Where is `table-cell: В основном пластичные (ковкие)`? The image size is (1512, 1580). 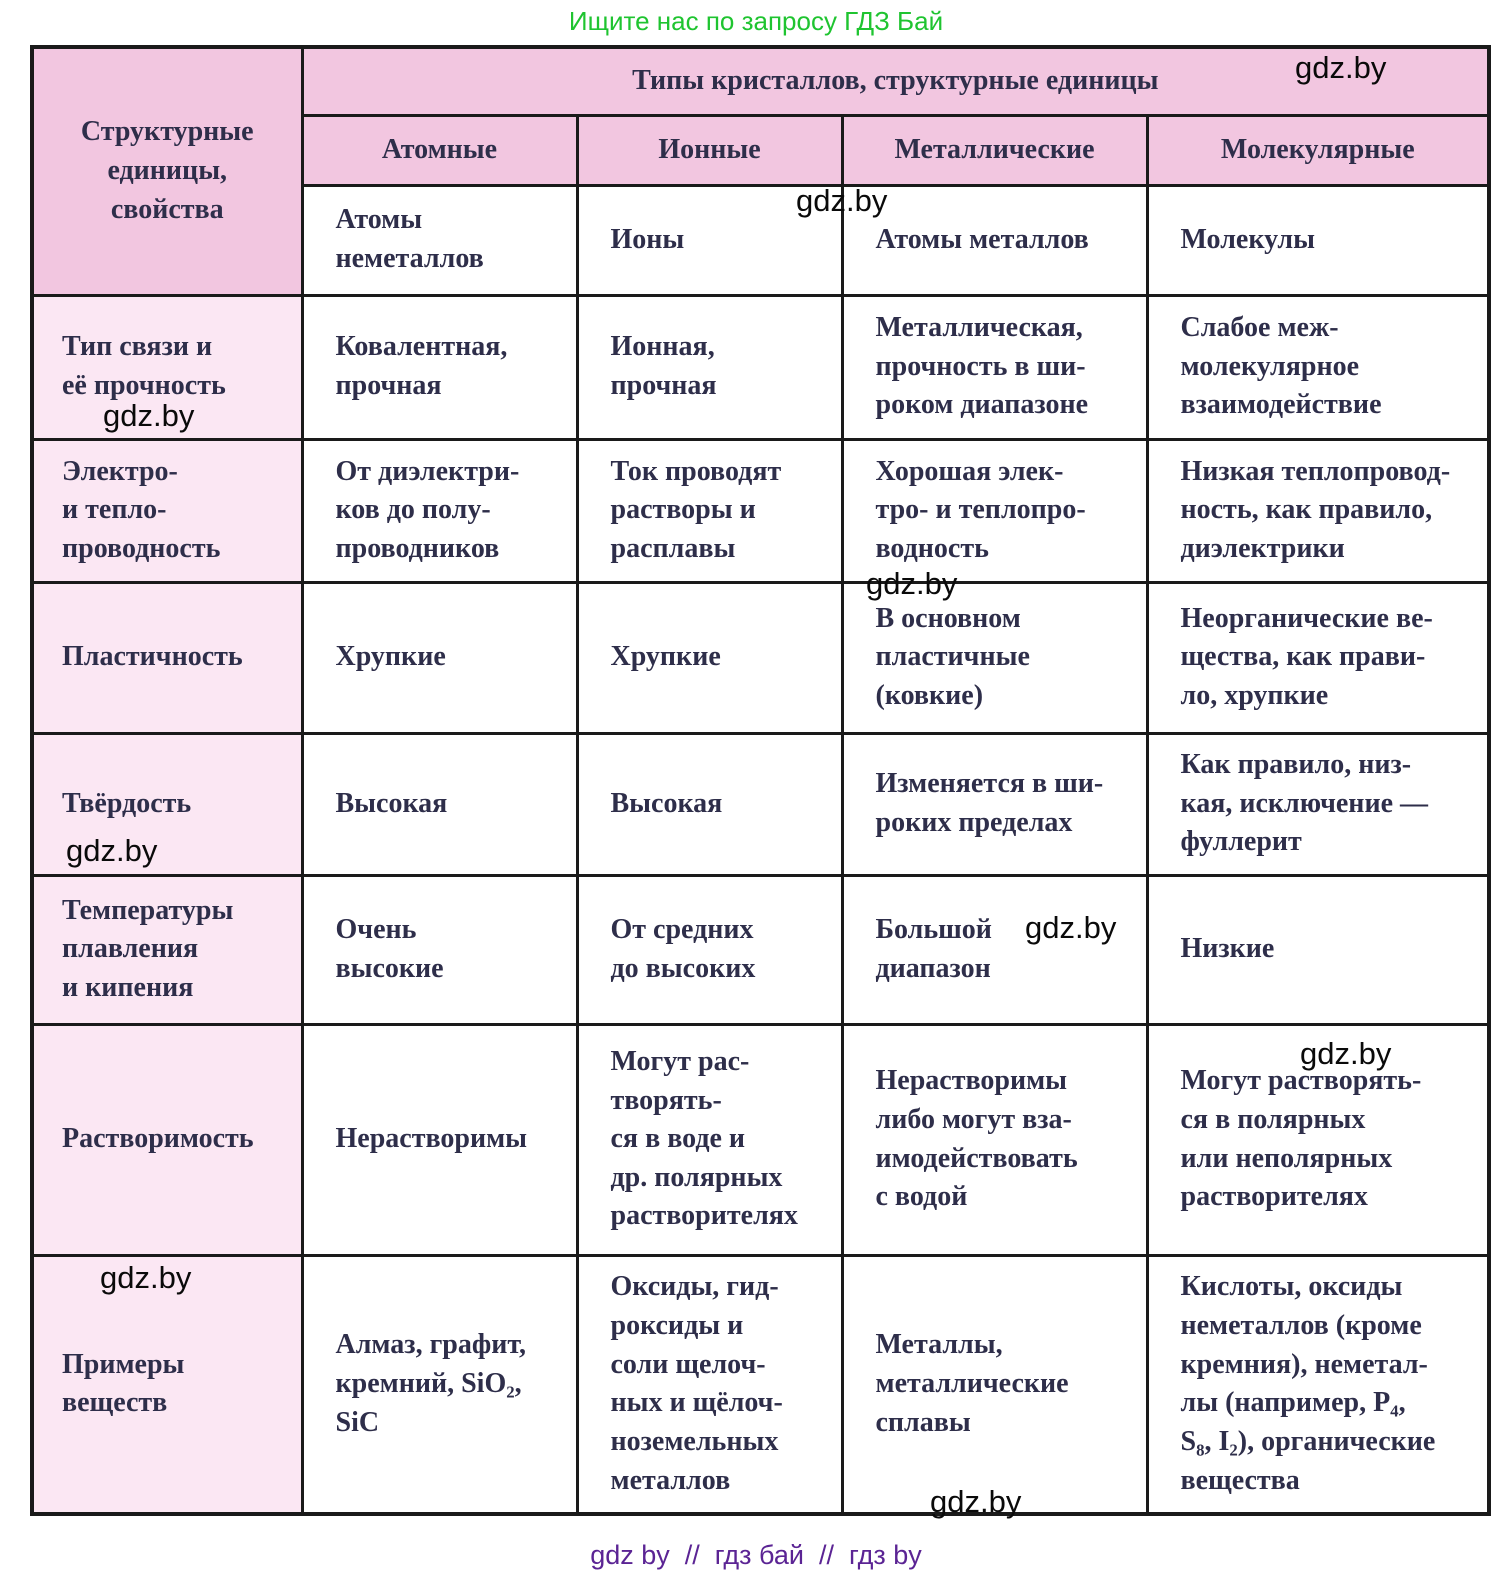
table-cell: В основном пластичные (ковкие) is located at coordinates (994, 657).